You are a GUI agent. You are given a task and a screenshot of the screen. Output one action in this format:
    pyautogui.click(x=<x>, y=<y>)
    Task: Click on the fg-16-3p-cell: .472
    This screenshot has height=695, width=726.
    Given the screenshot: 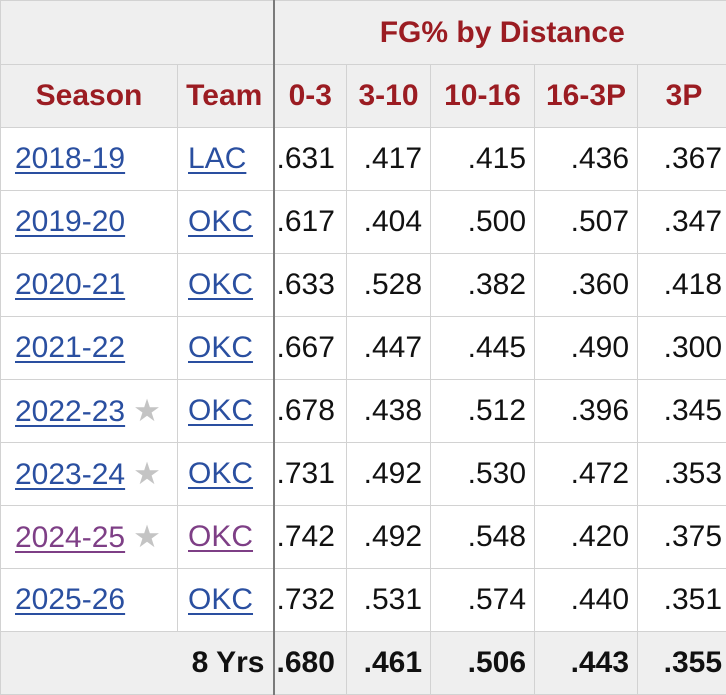 What is the action you would take?
    pyautogui.click(x=586, y=474)
    